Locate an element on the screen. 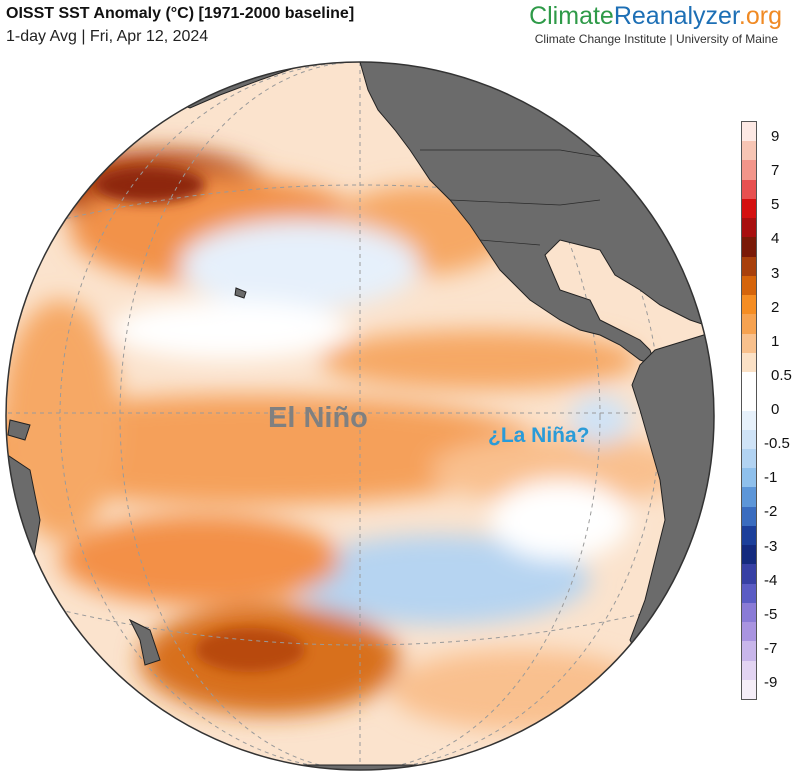 This screenshot has height=774, width=800. colorbar-tick-label: 0 is located at coordinates (775, 409).